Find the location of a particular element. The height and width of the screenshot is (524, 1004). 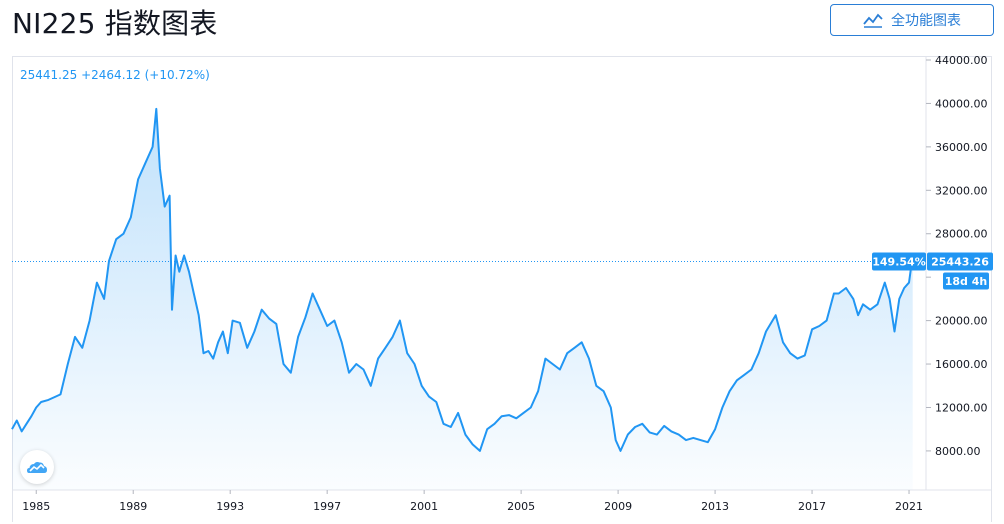

last-price: 25441.25 is located at coordinates (49, 75).